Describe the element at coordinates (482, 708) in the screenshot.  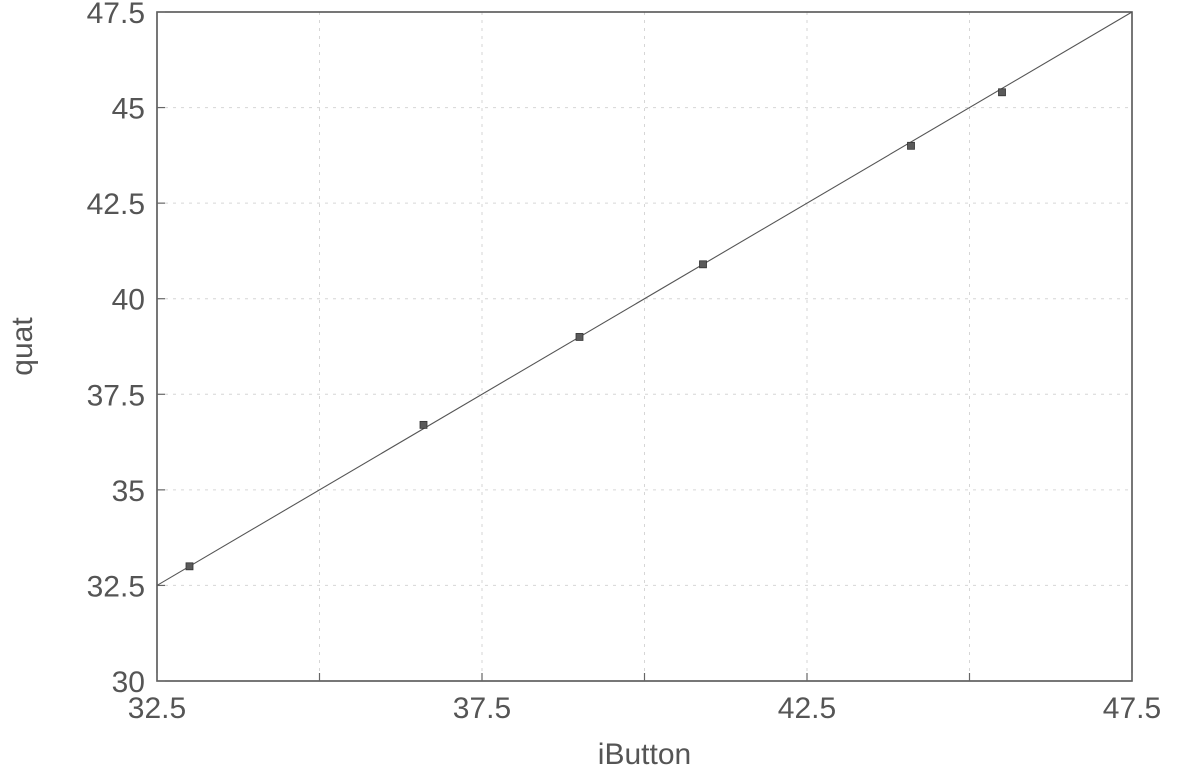
I see `x-tick-label: 37.5` at that location.